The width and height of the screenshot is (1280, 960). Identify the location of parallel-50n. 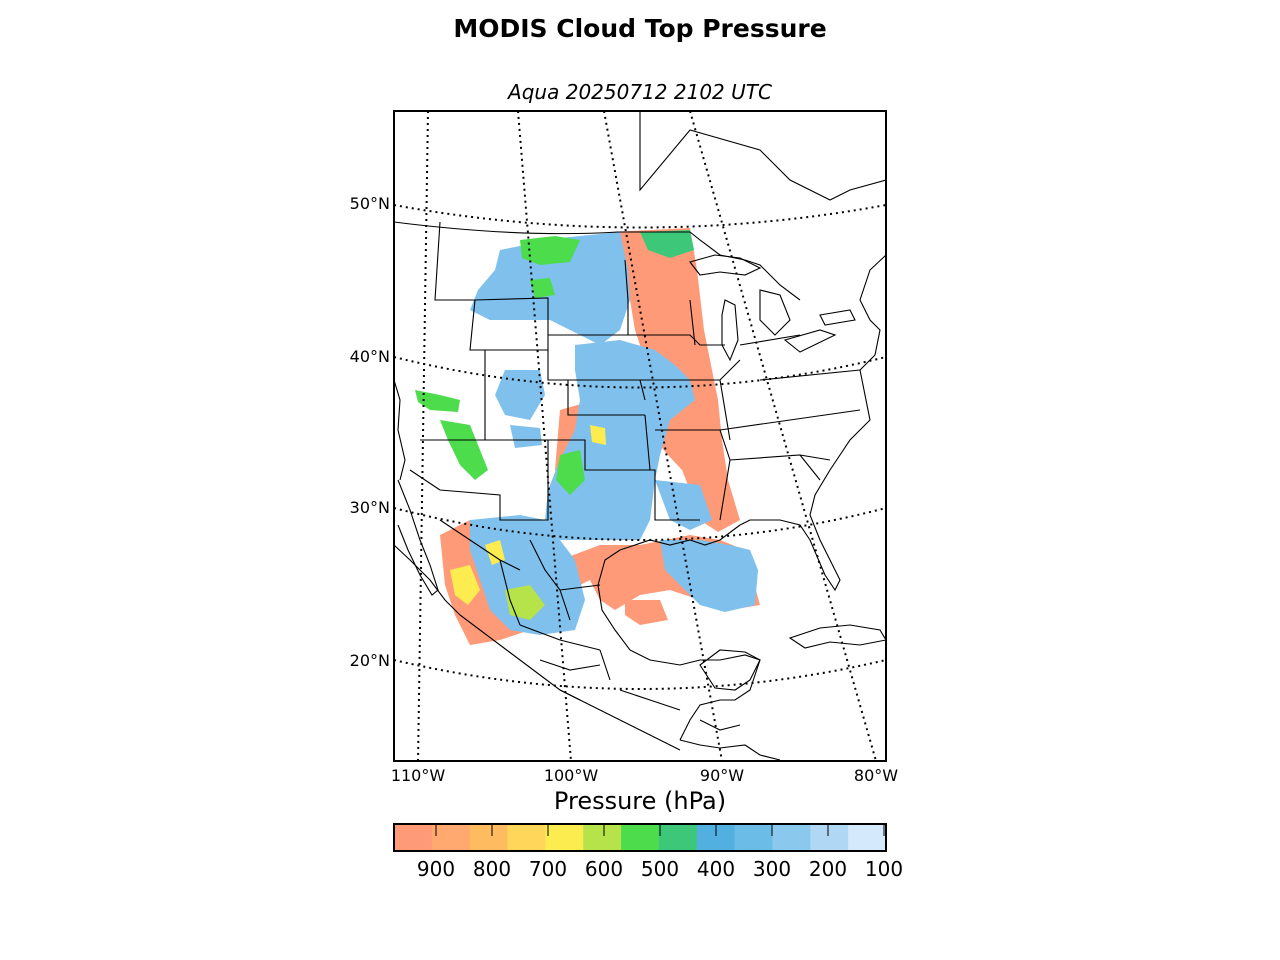
(640, 216).